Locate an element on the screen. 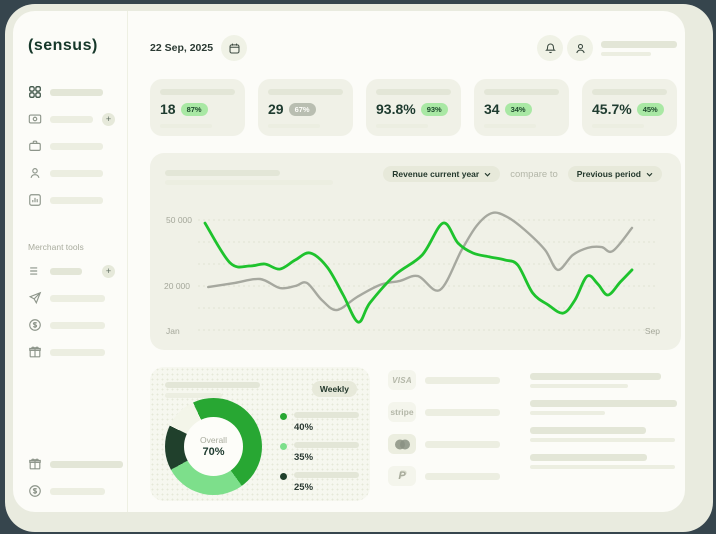 Image resolution: width=716 pixels, height=534 pixels. sidebar-item-rewards is located at coordinates (77, 352).